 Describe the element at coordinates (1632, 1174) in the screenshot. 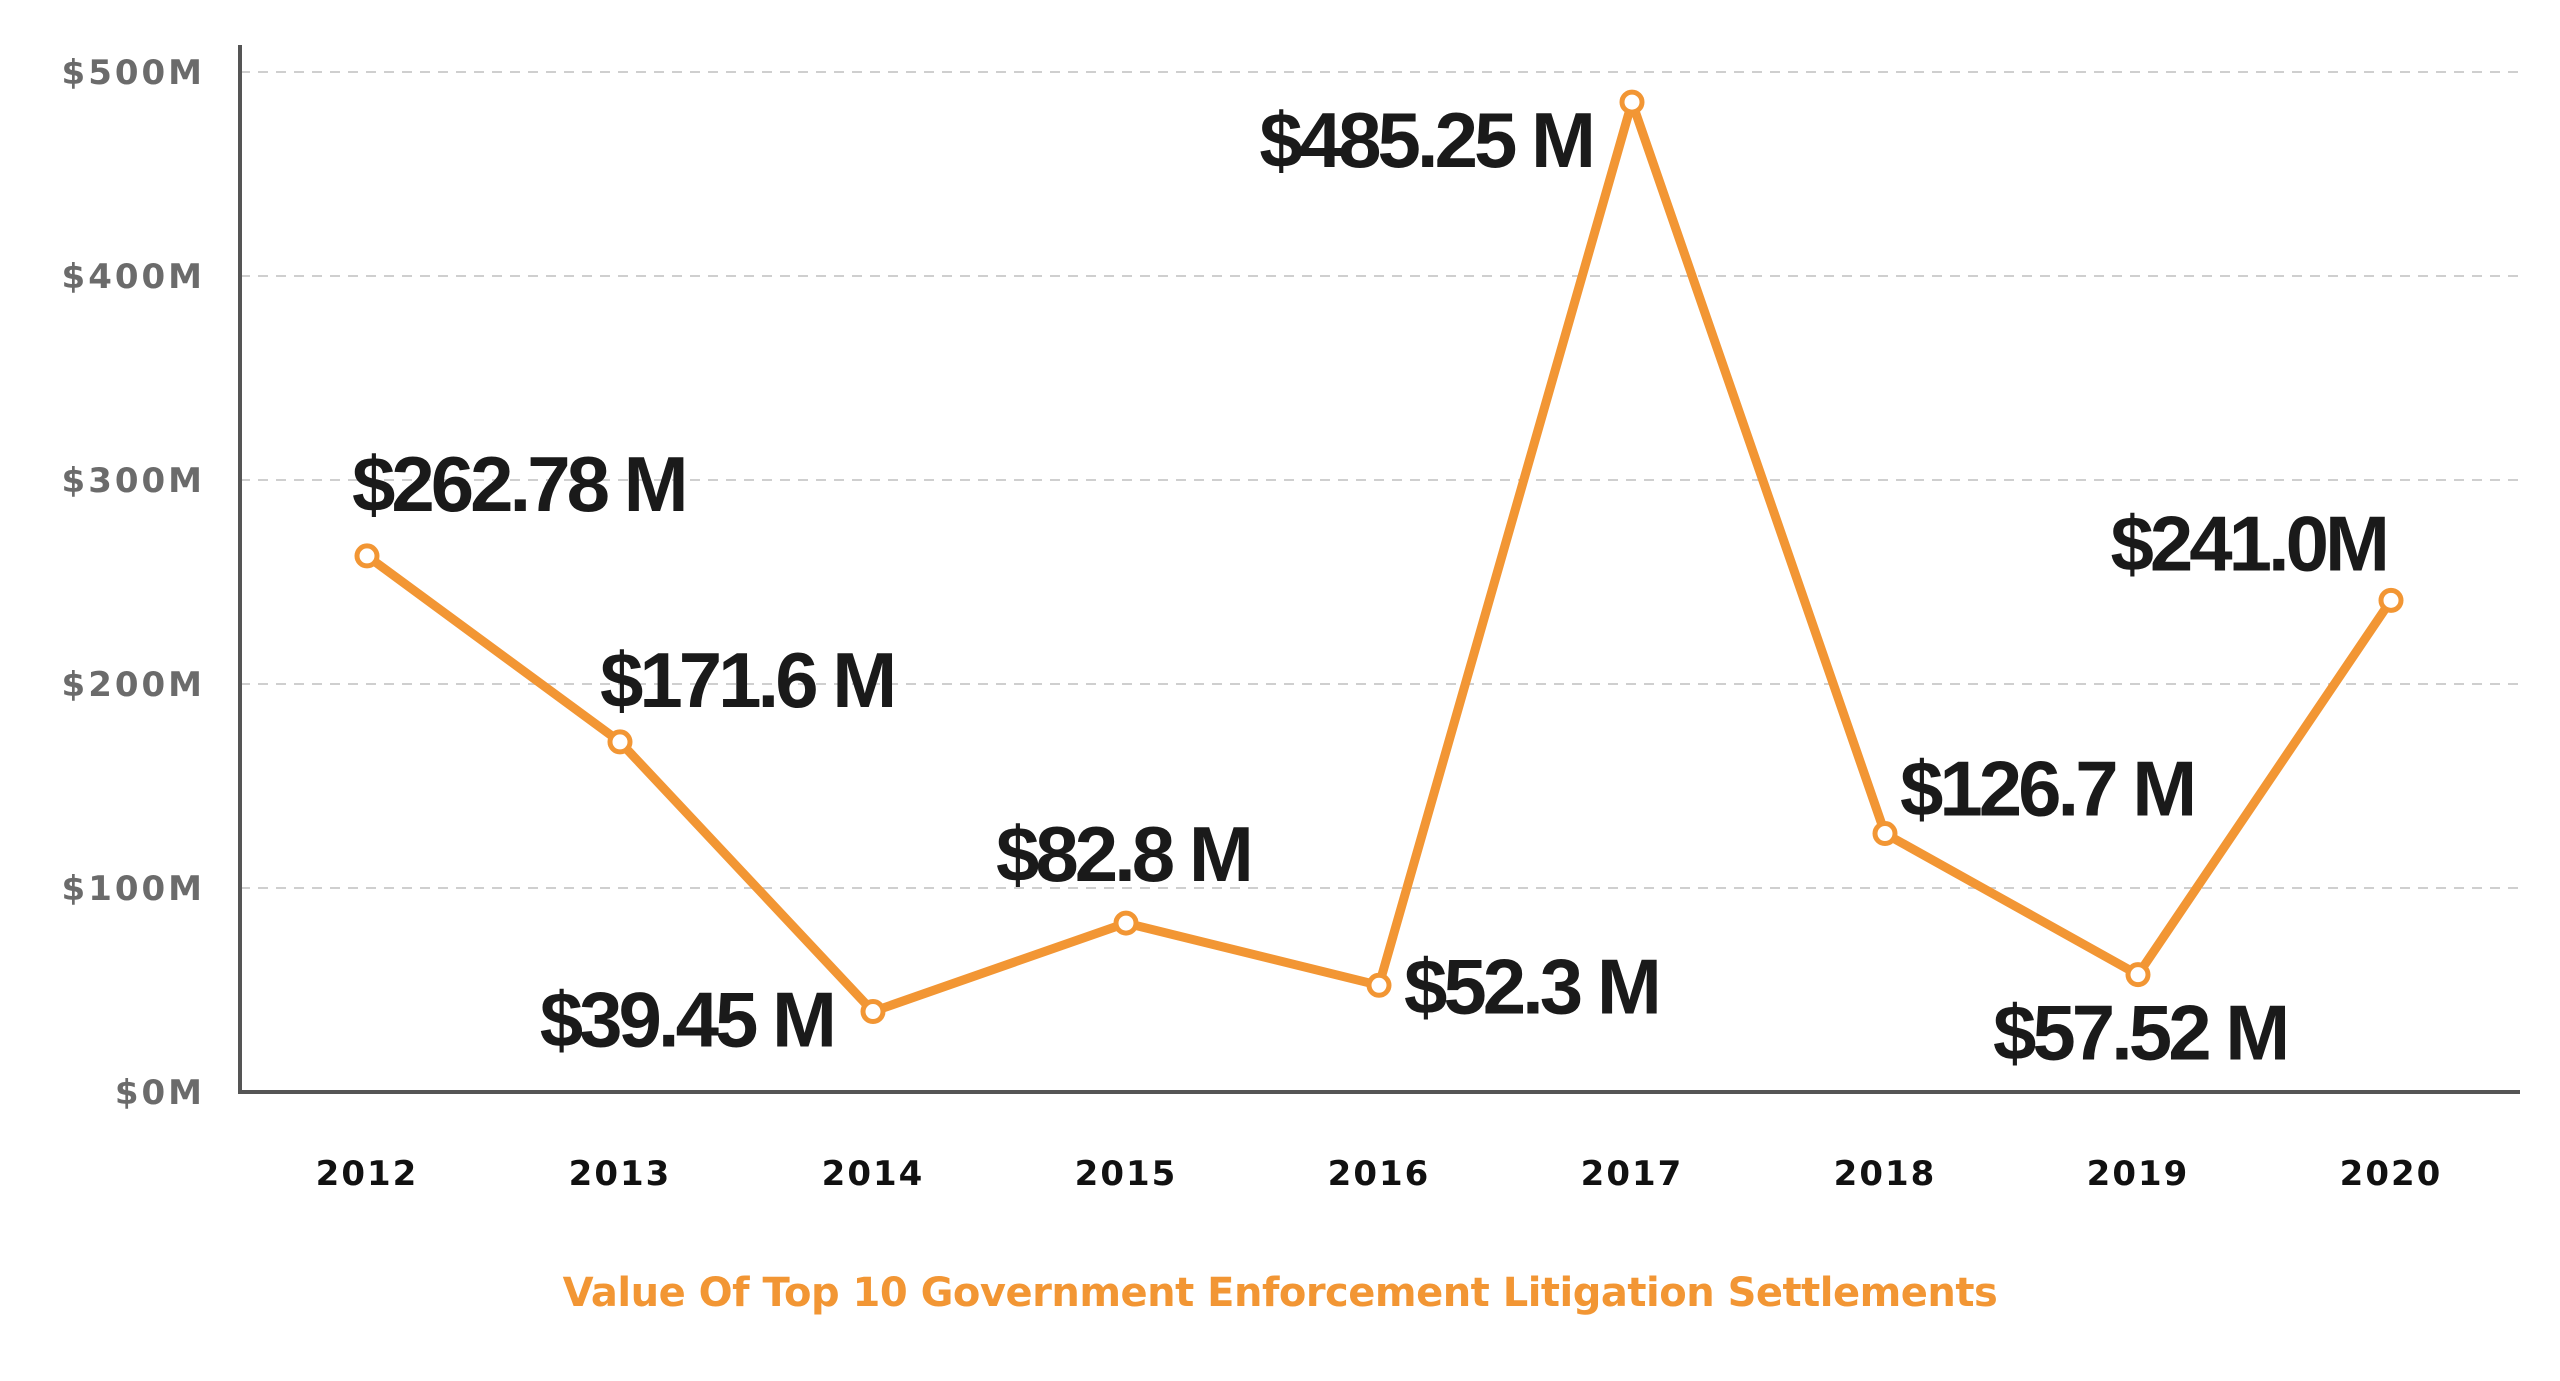

I see `x-tick-label: 2017` at that location.